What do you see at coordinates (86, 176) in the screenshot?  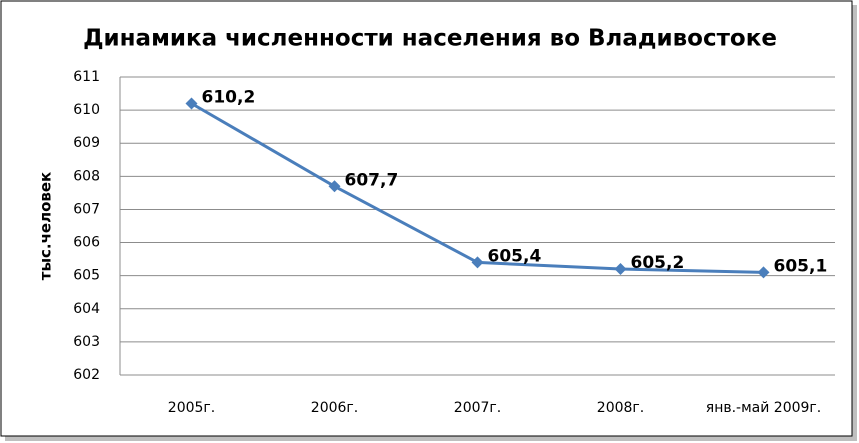 I see `y-tick-label: 608` at bounding box center [86, 176].